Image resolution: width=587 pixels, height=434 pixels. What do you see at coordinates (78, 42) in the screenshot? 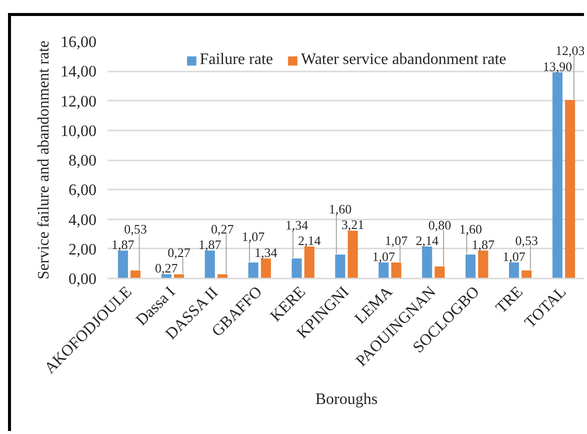
I see `y-tick-label: 16,00` at bounding box center [78, 42].